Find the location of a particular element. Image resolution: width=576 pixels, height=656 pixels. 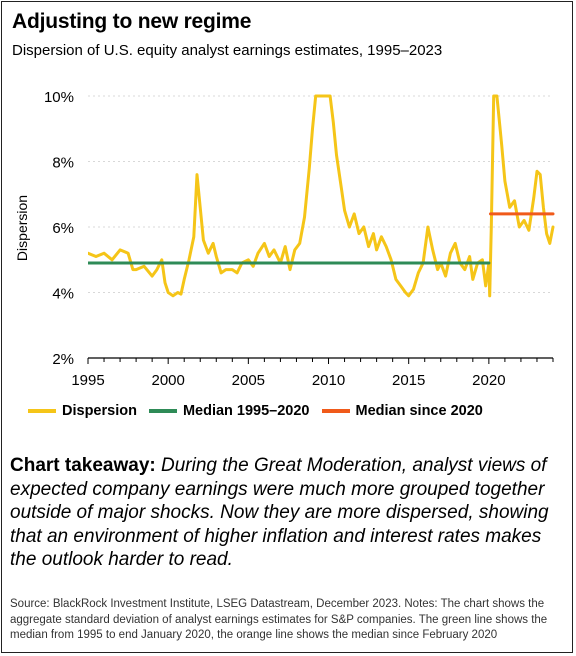

legend-swatch-median-1995-2020 is located at coordinates (162, 411).